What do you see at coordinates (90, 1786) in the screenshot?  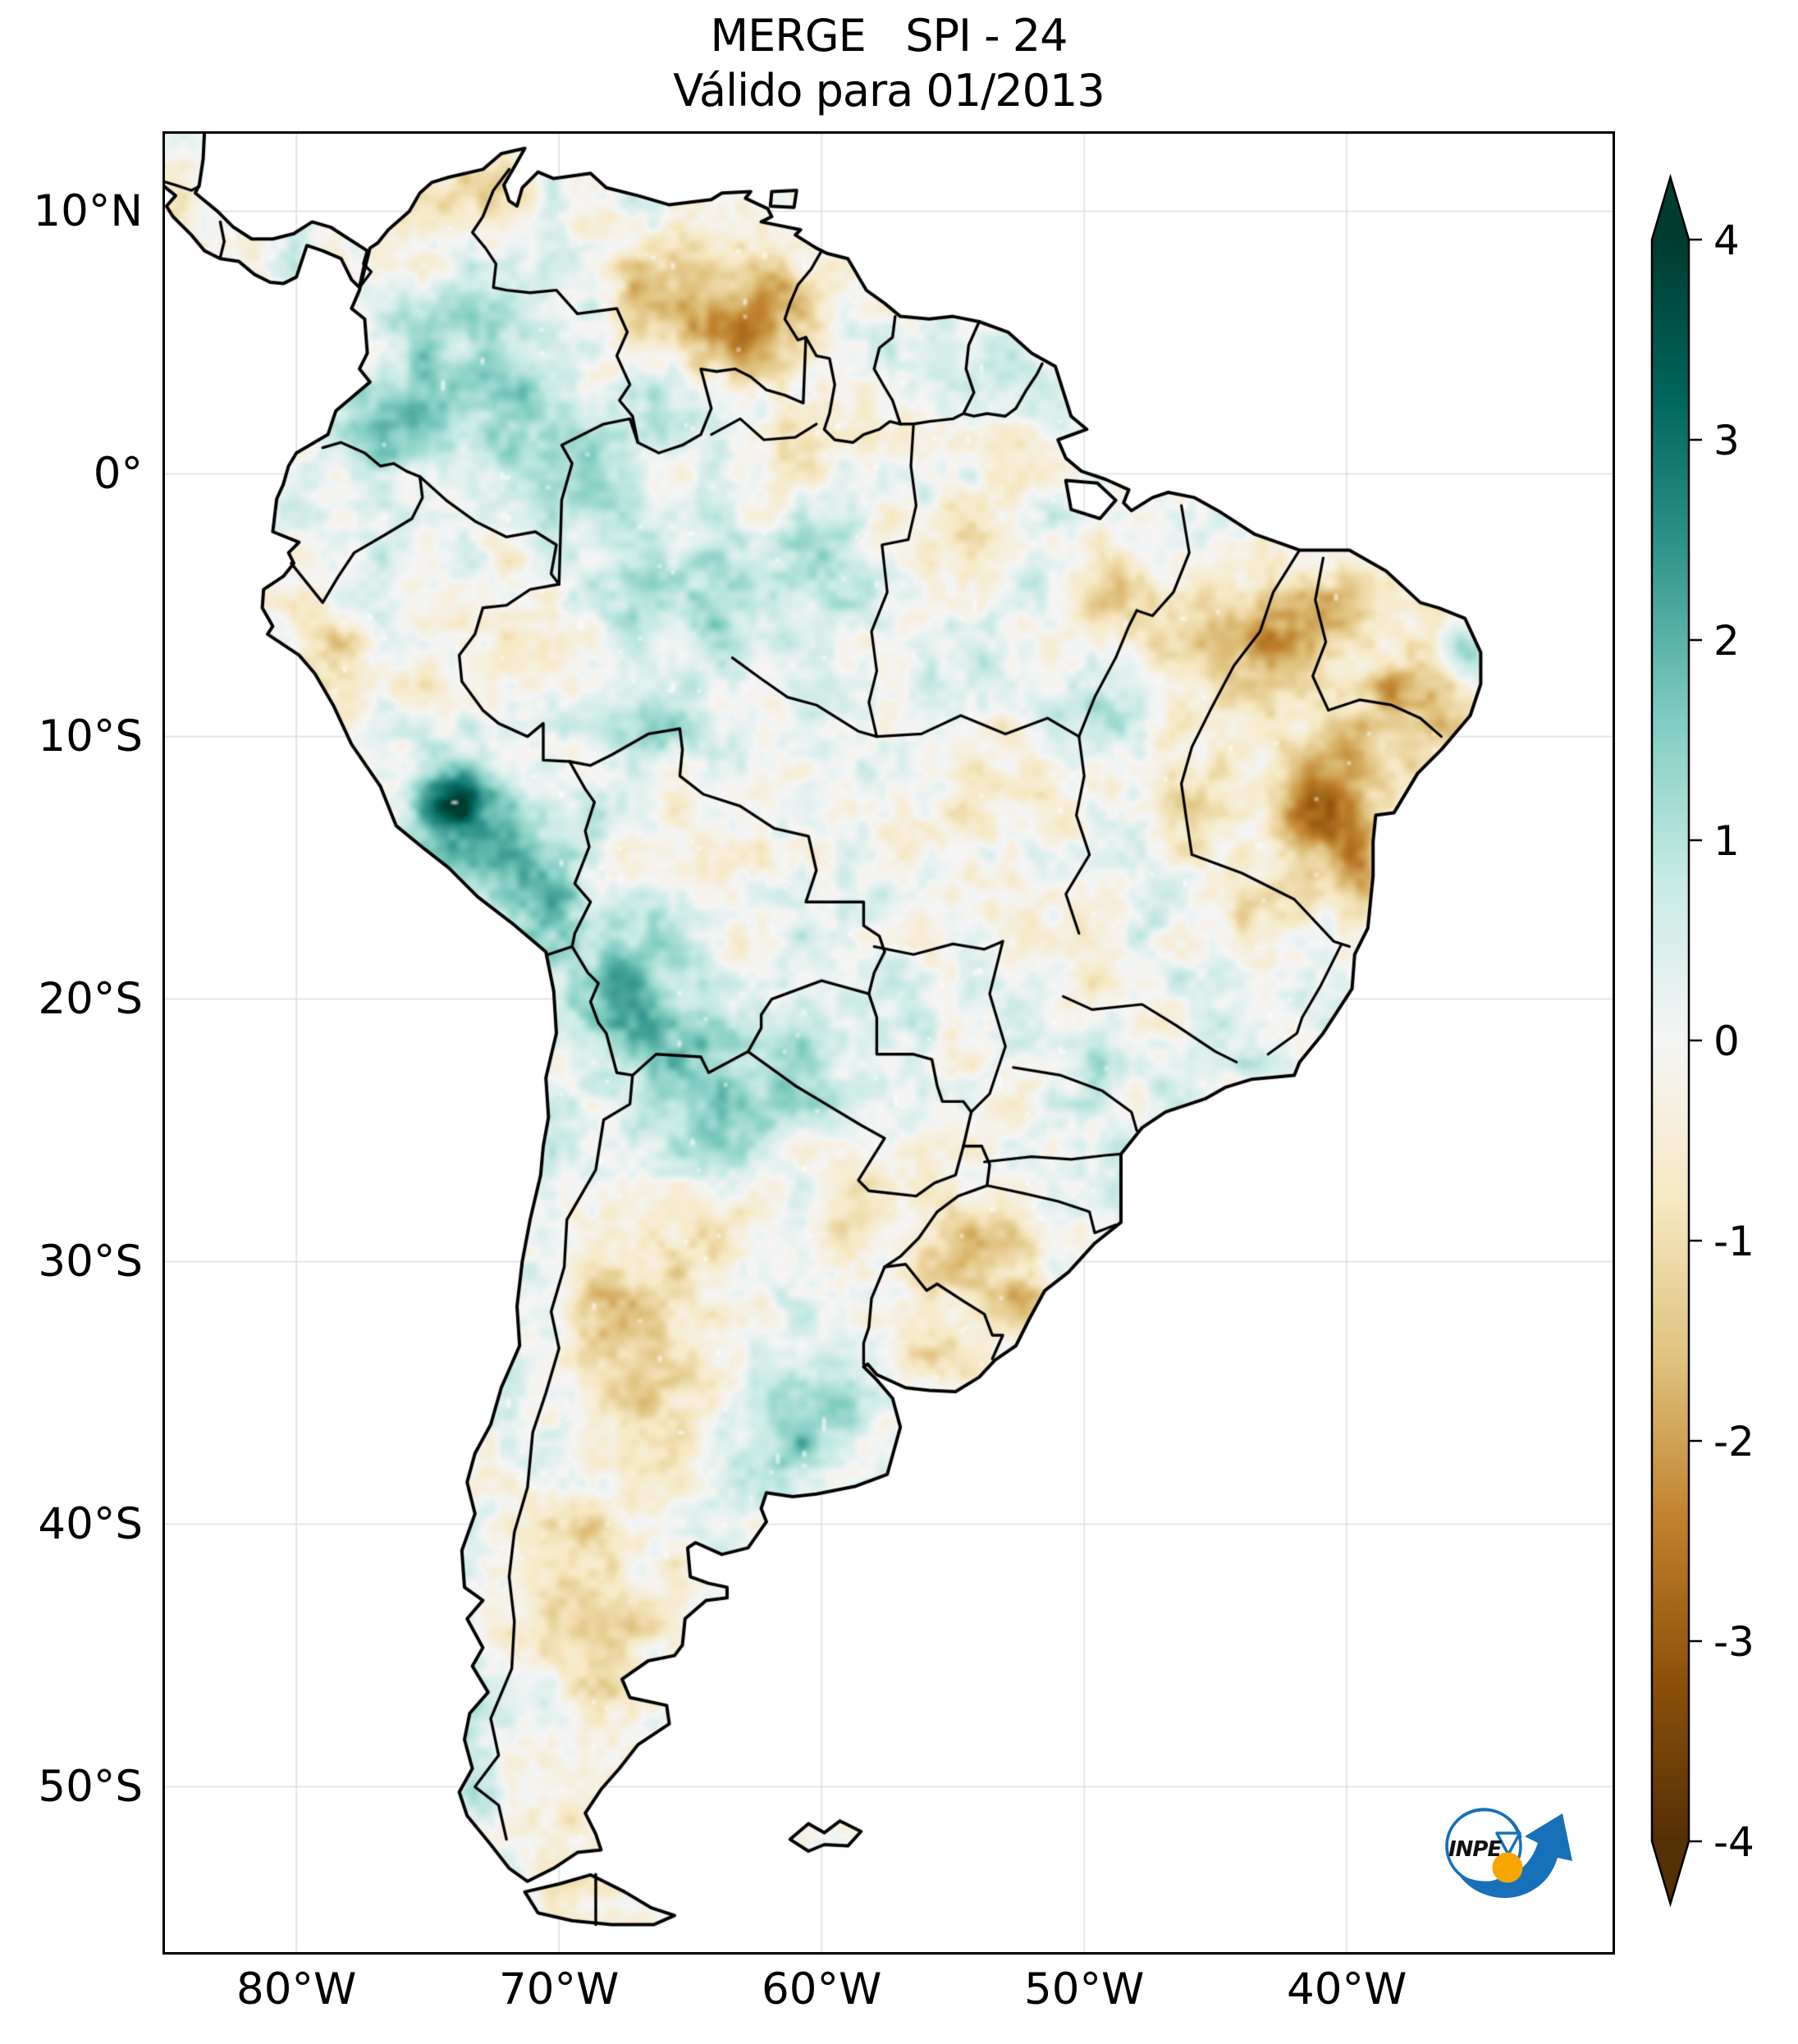 I see `lat-tick-label: 50°S` at bounding box center [90, 1786].